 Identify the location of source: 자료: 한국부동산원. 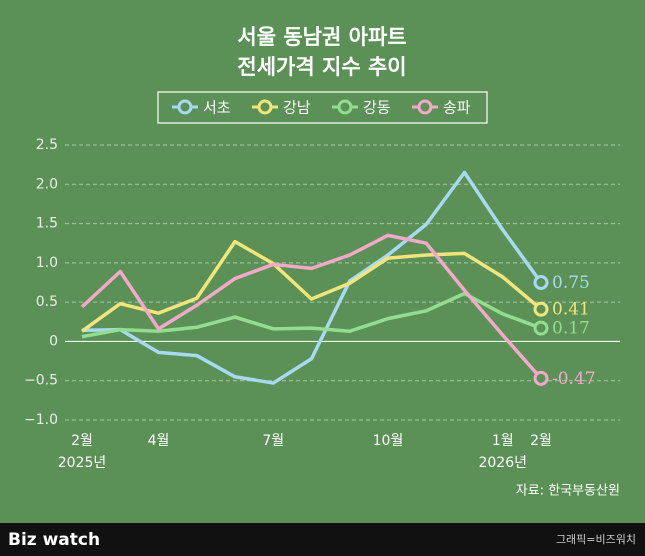
(568, 491).